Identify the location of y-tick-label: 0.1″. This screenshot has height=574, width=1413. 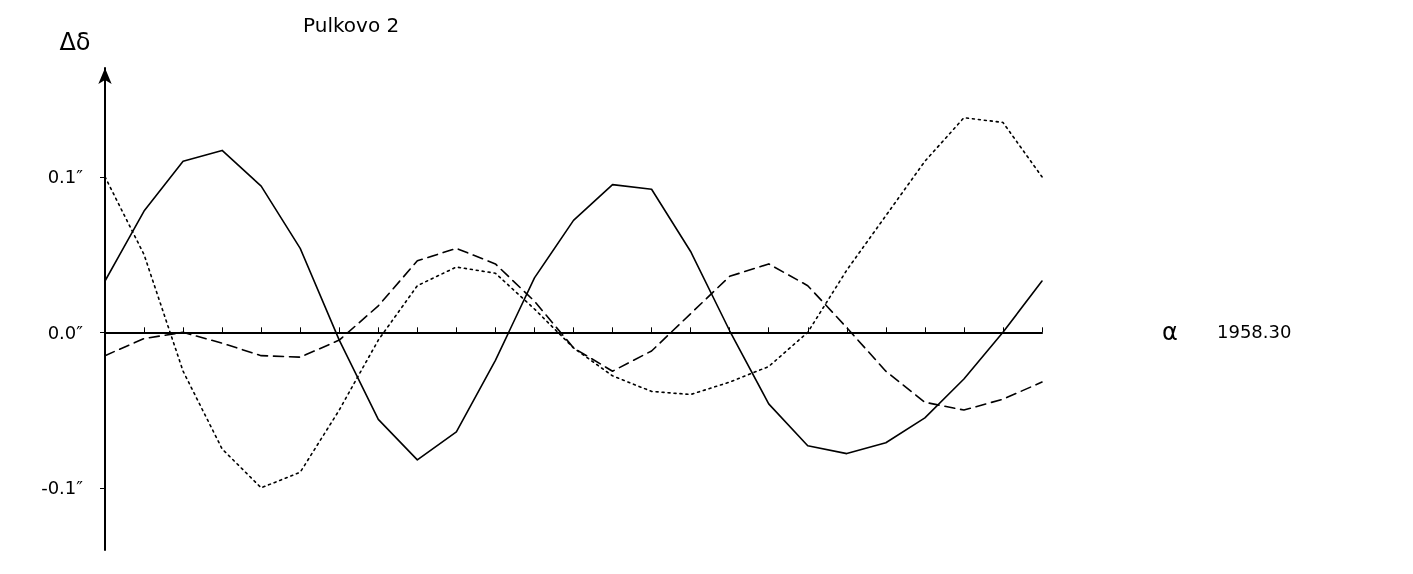
(65, 177).